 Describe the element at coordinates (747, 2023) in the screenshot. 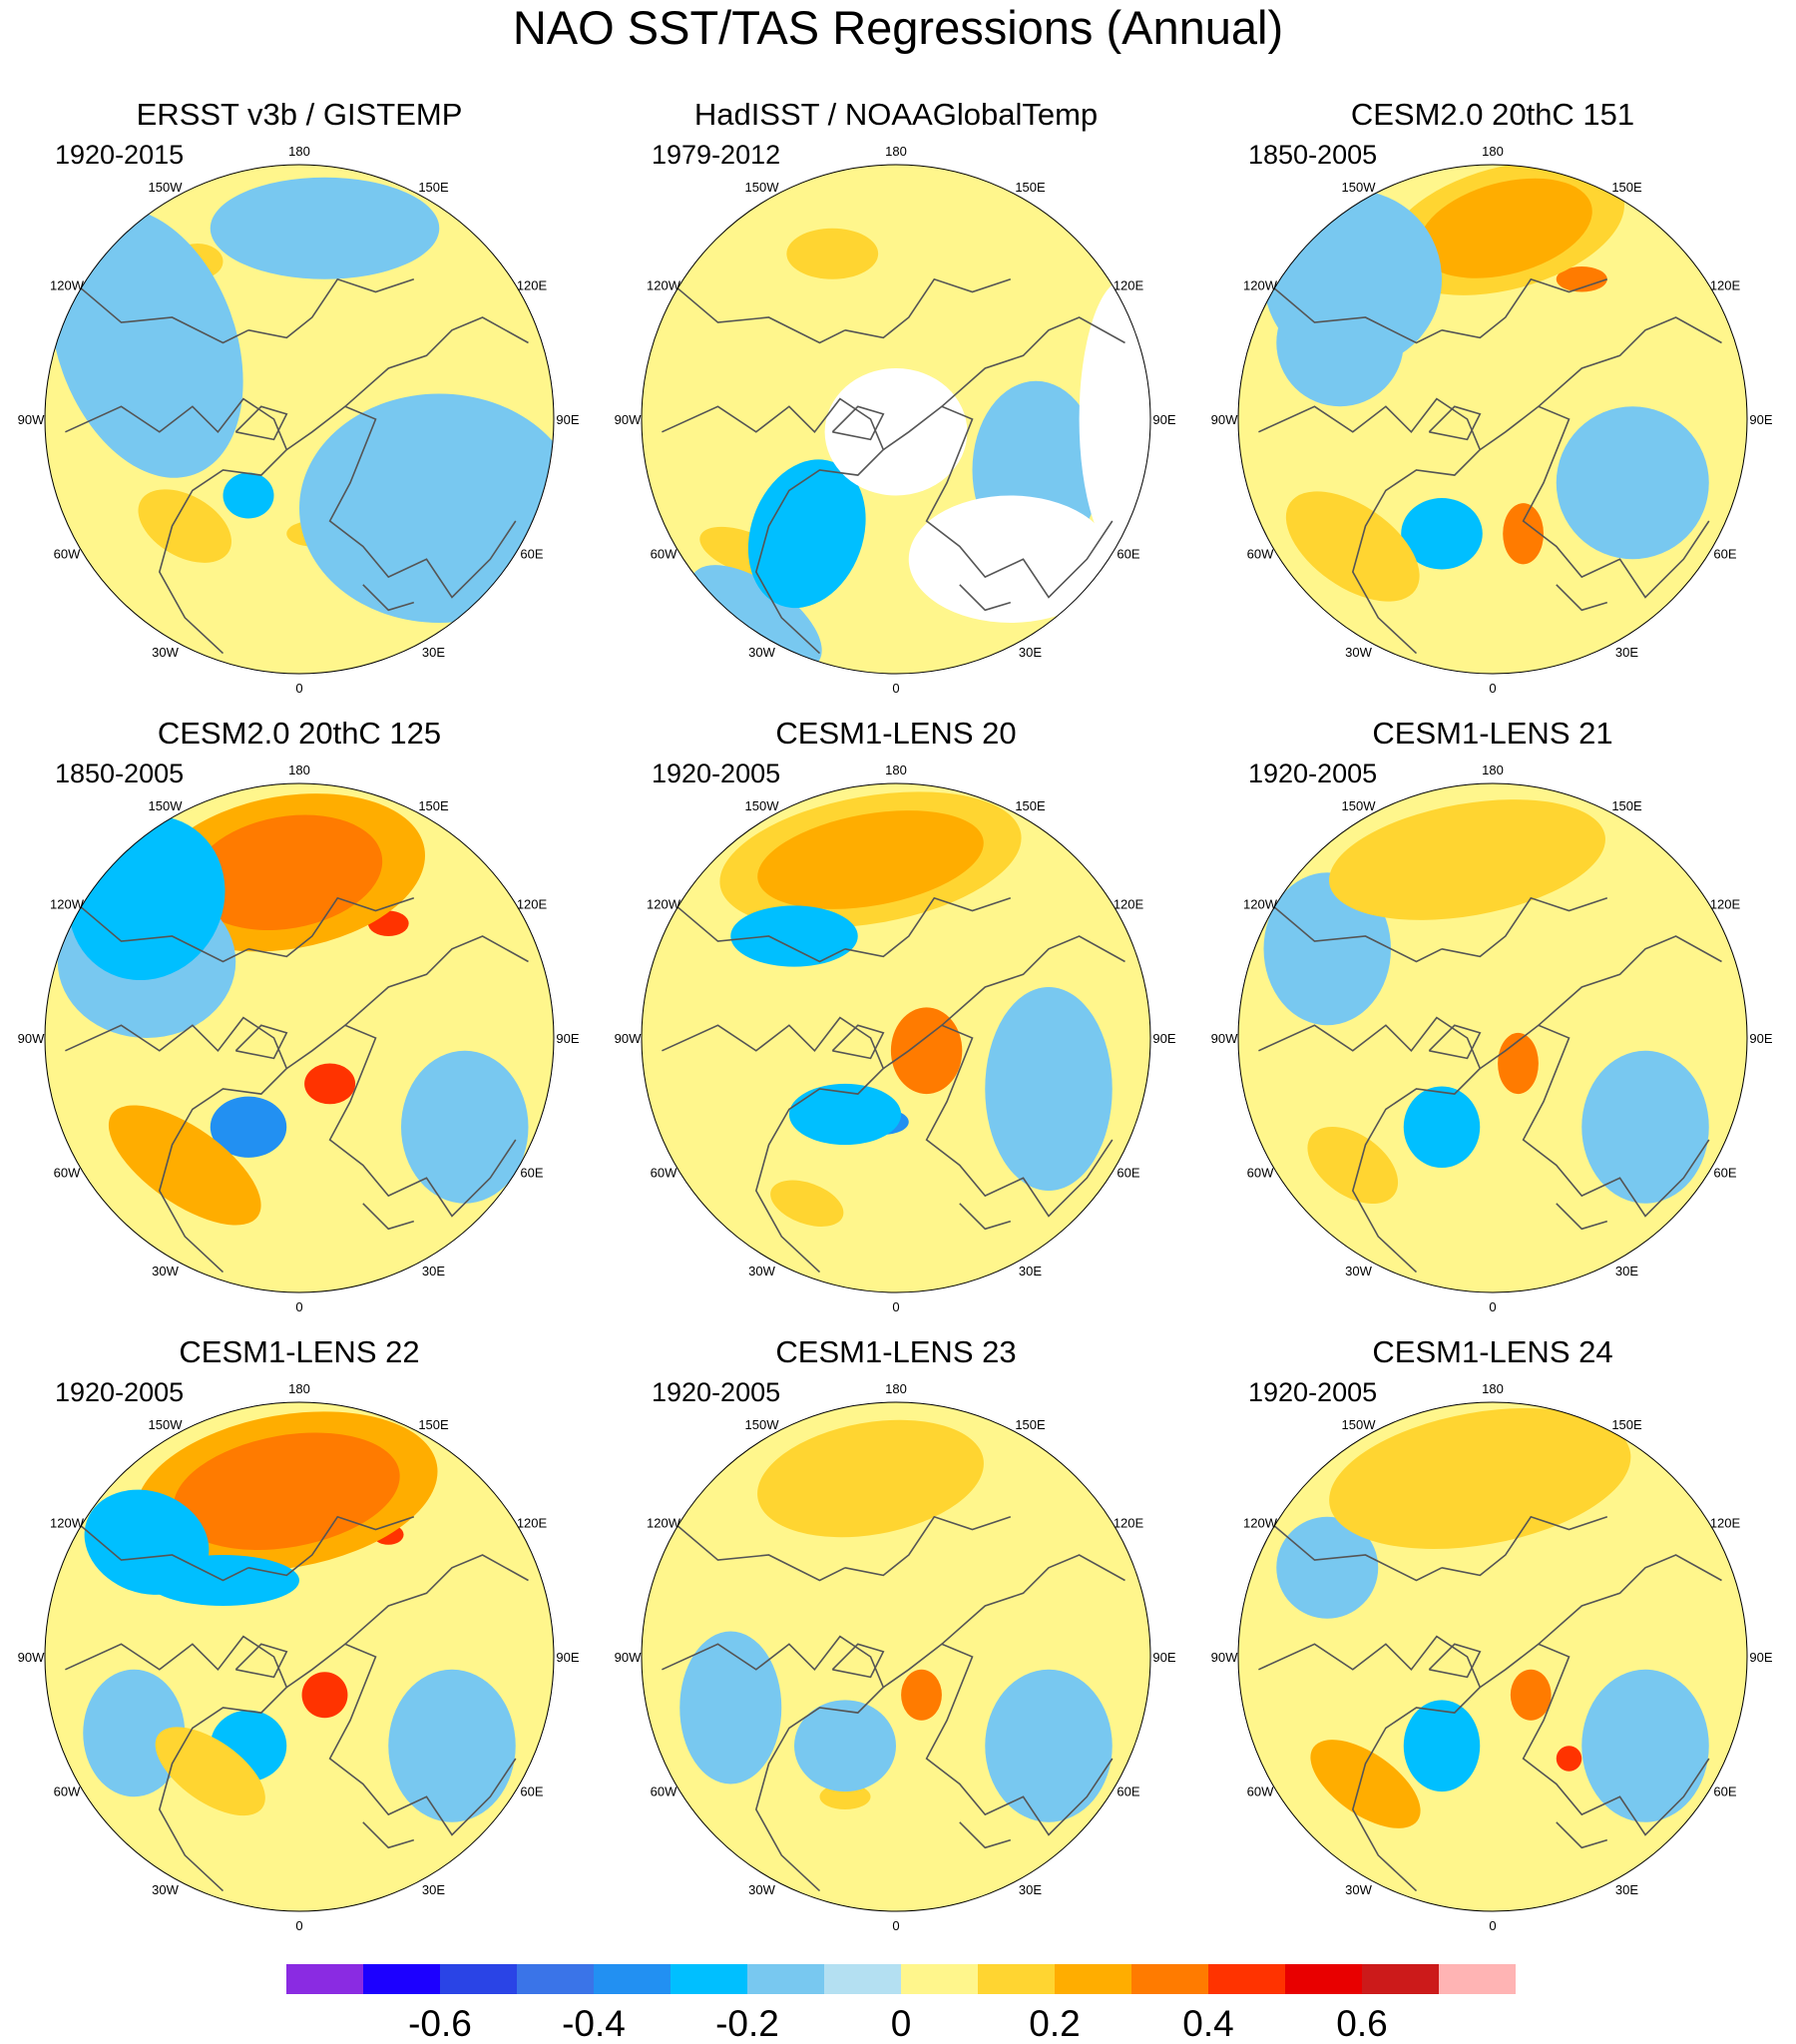

I see `colorbar-tick-label: -0.2` at that location.